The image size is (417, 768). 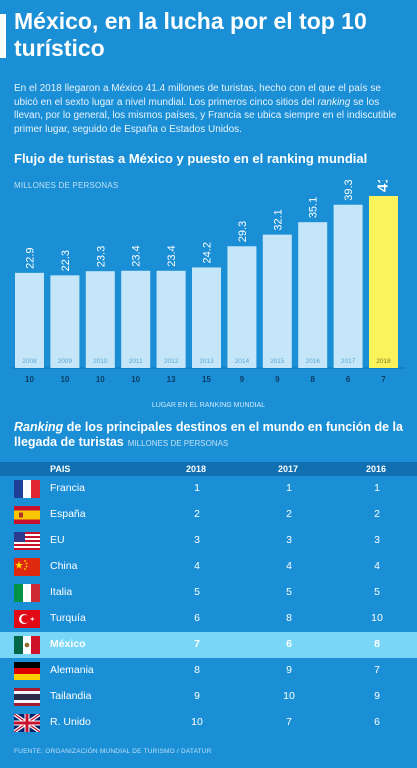 I want to click on col-header-country: PAIS, so click(x=60, y=469).